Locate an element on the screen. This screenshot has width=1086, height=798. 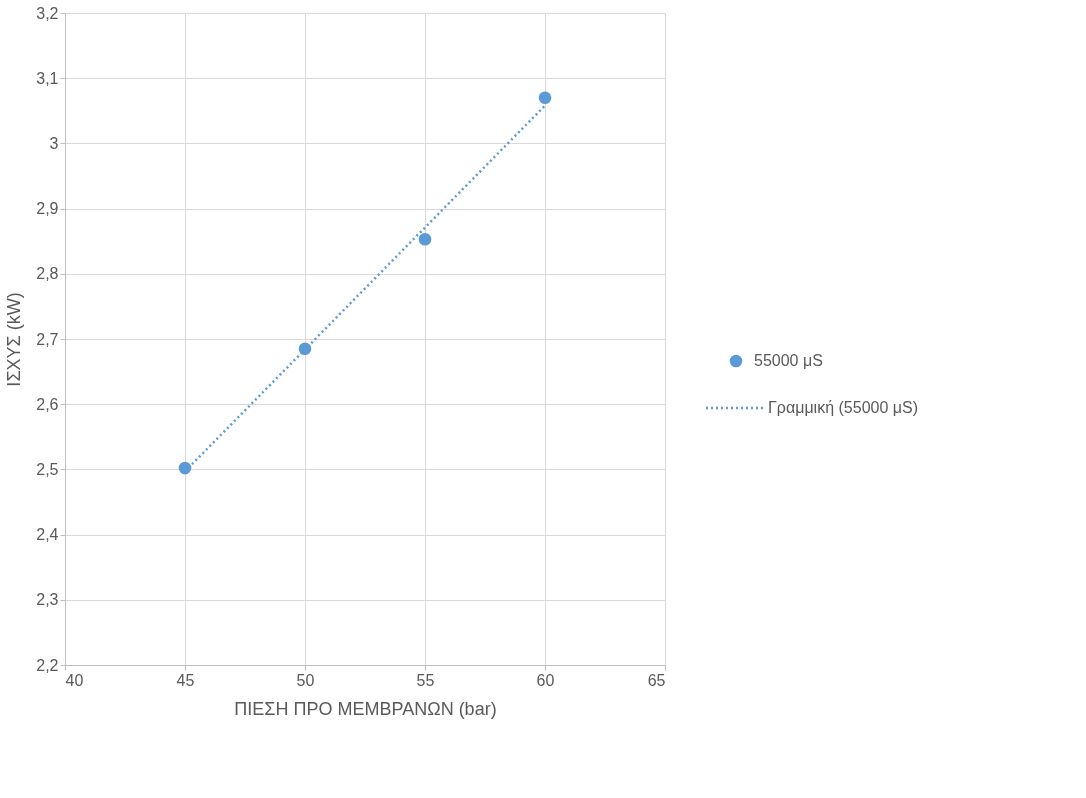
y-tick-label: 2,4 is located at coordinates (47, 535).